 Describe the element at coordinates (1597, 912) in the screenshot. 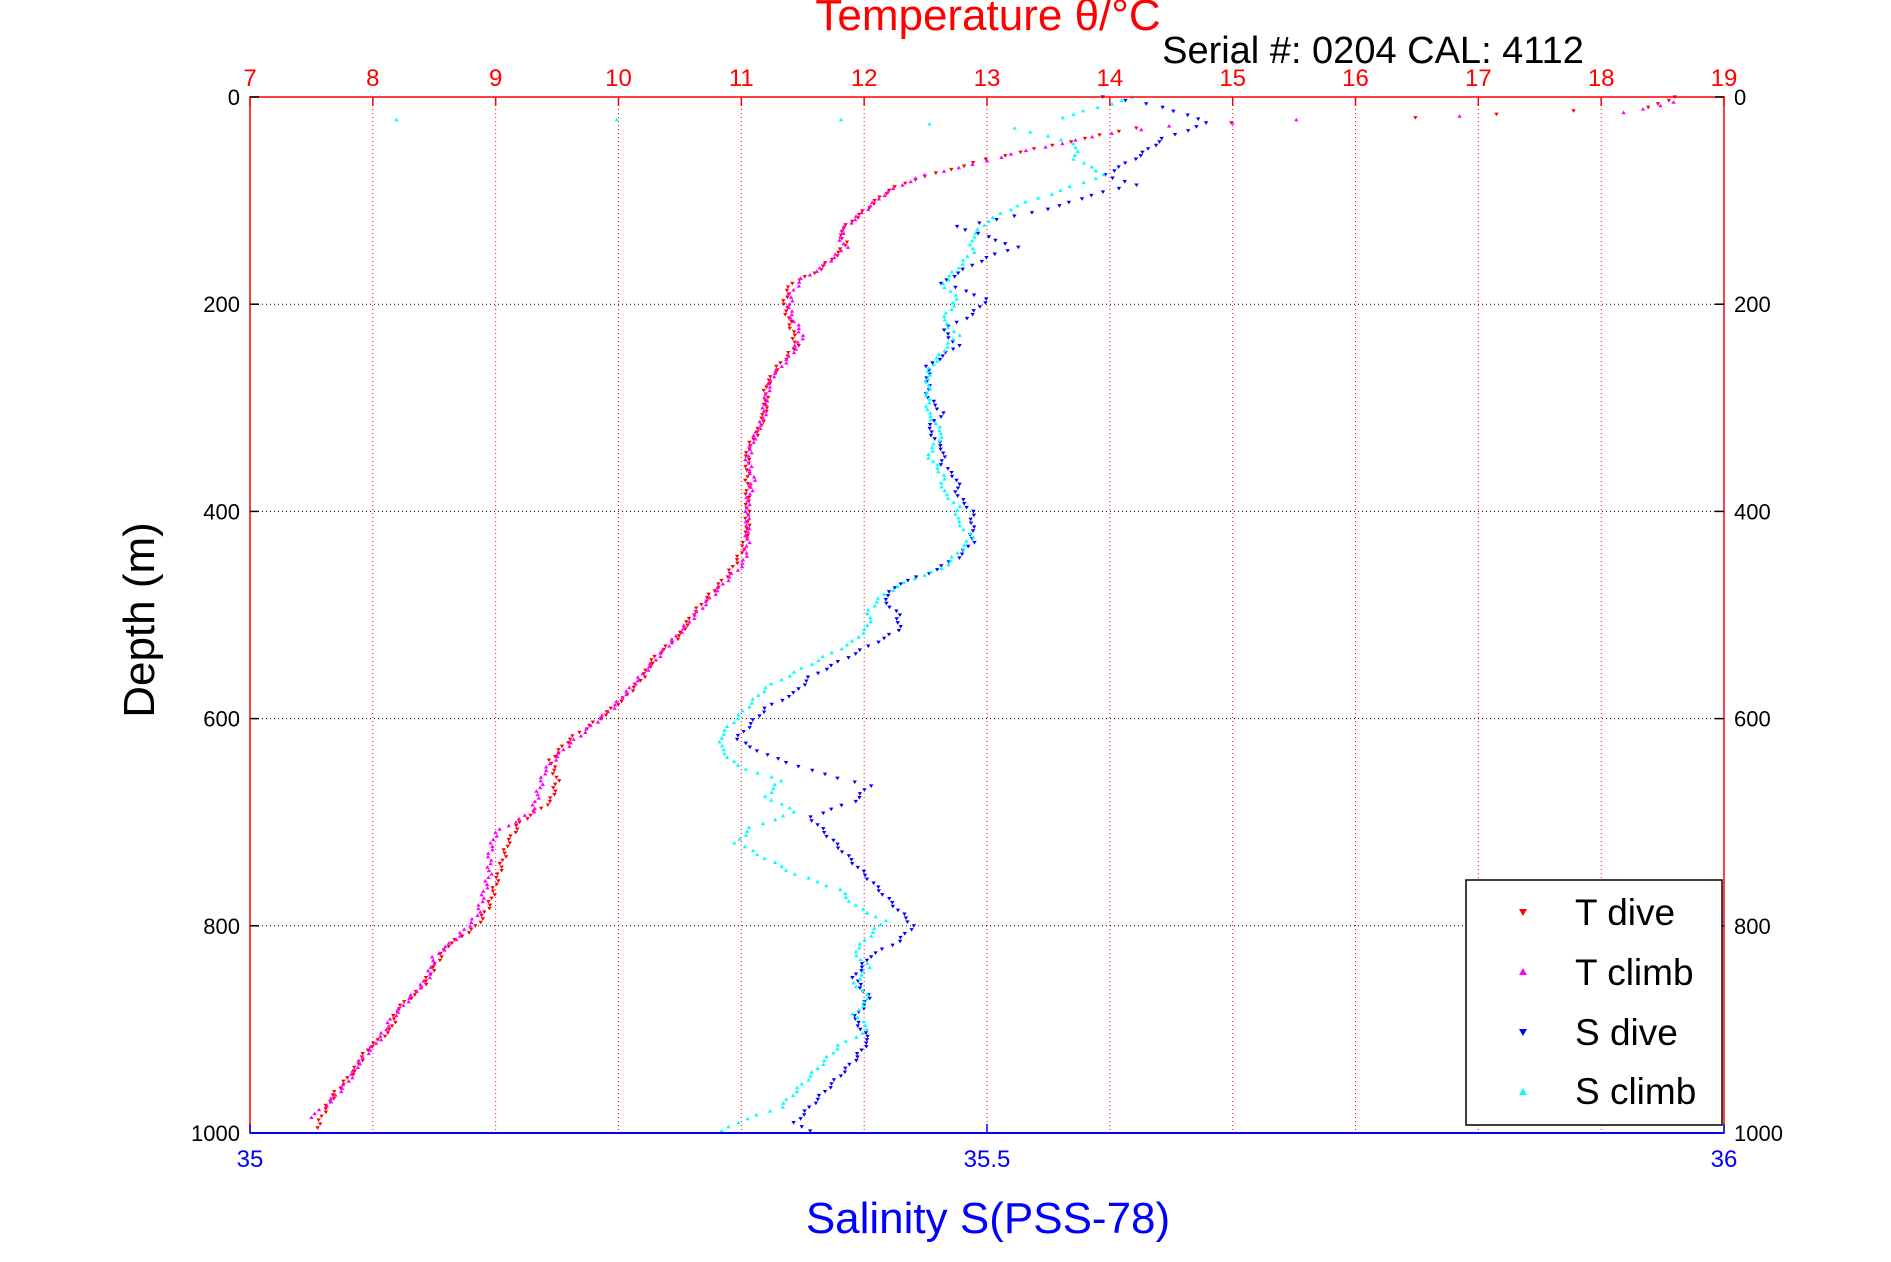

I see `legend-entry-t-dive: T dive` at that location.